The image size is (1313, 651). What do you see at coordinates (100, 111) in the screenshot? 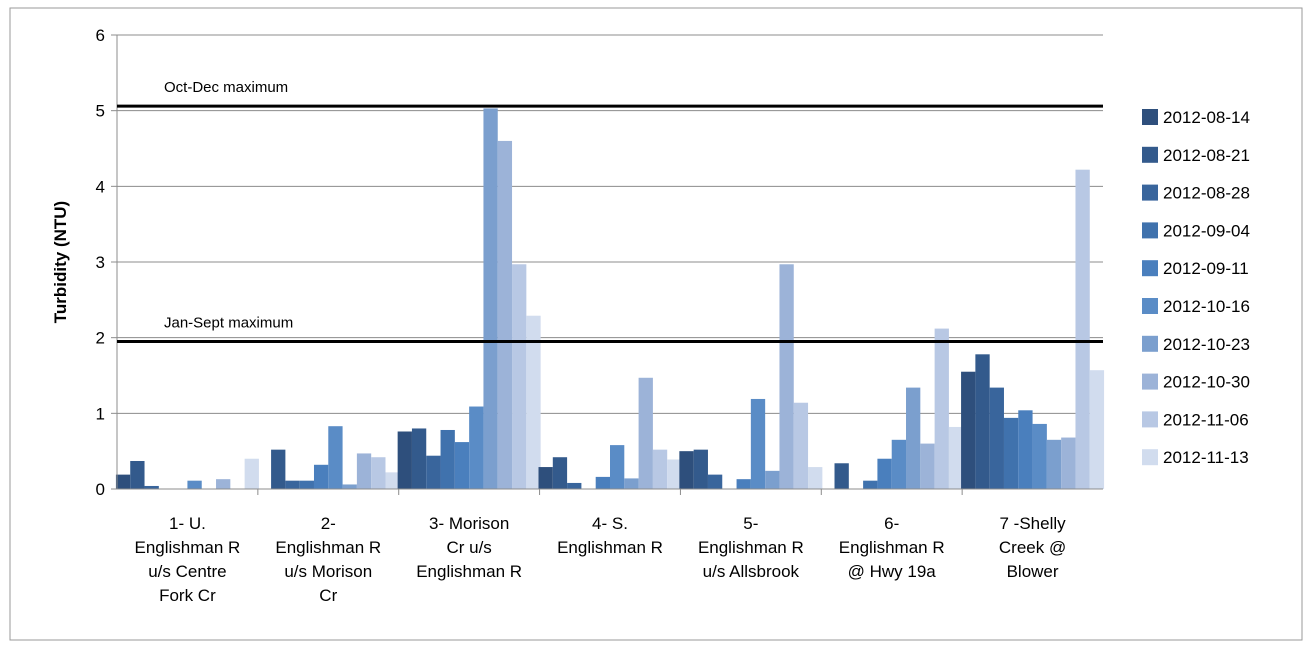
I see `y-tick-label: 5` at bounding box center [100, 111].